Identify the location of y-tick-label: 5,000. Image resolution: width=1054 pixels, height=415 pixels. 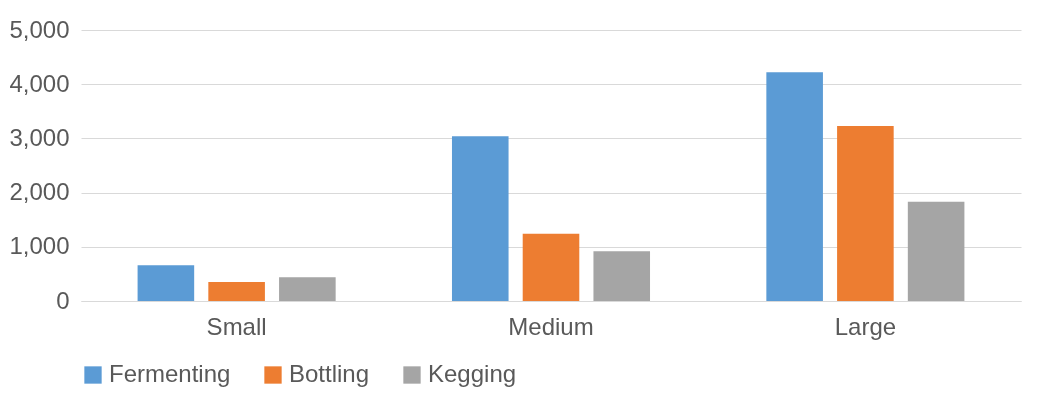
(39, 29).